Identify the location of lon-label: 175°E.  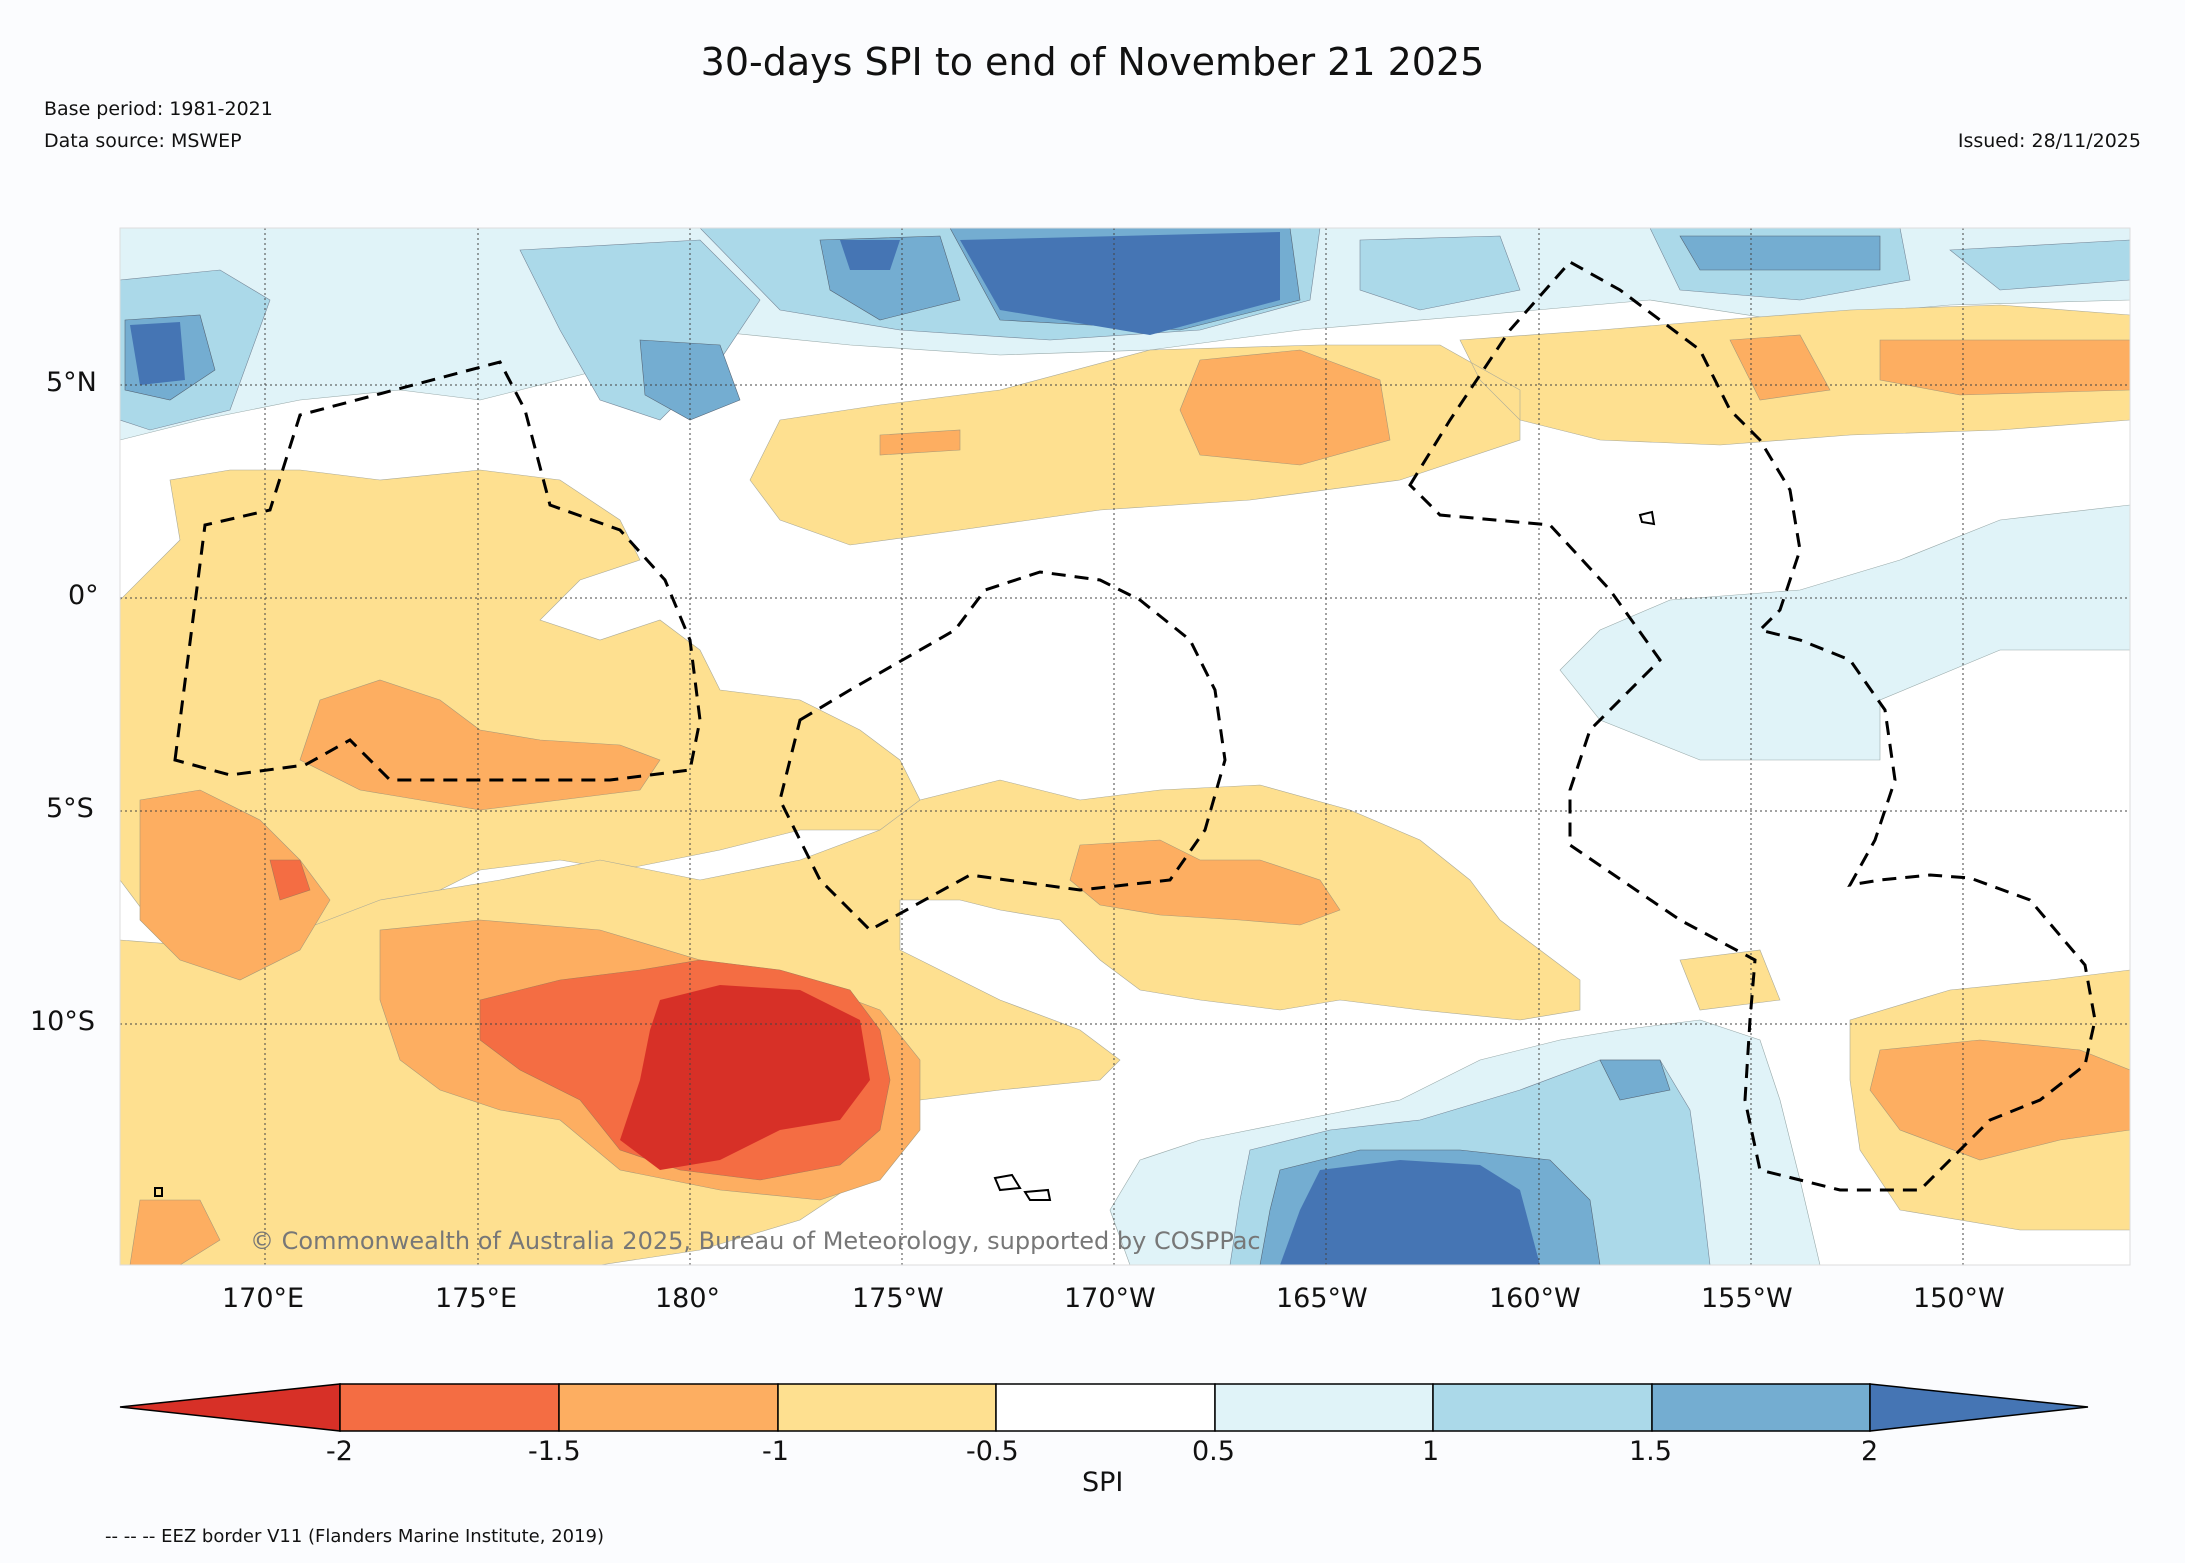
(476, 1298).